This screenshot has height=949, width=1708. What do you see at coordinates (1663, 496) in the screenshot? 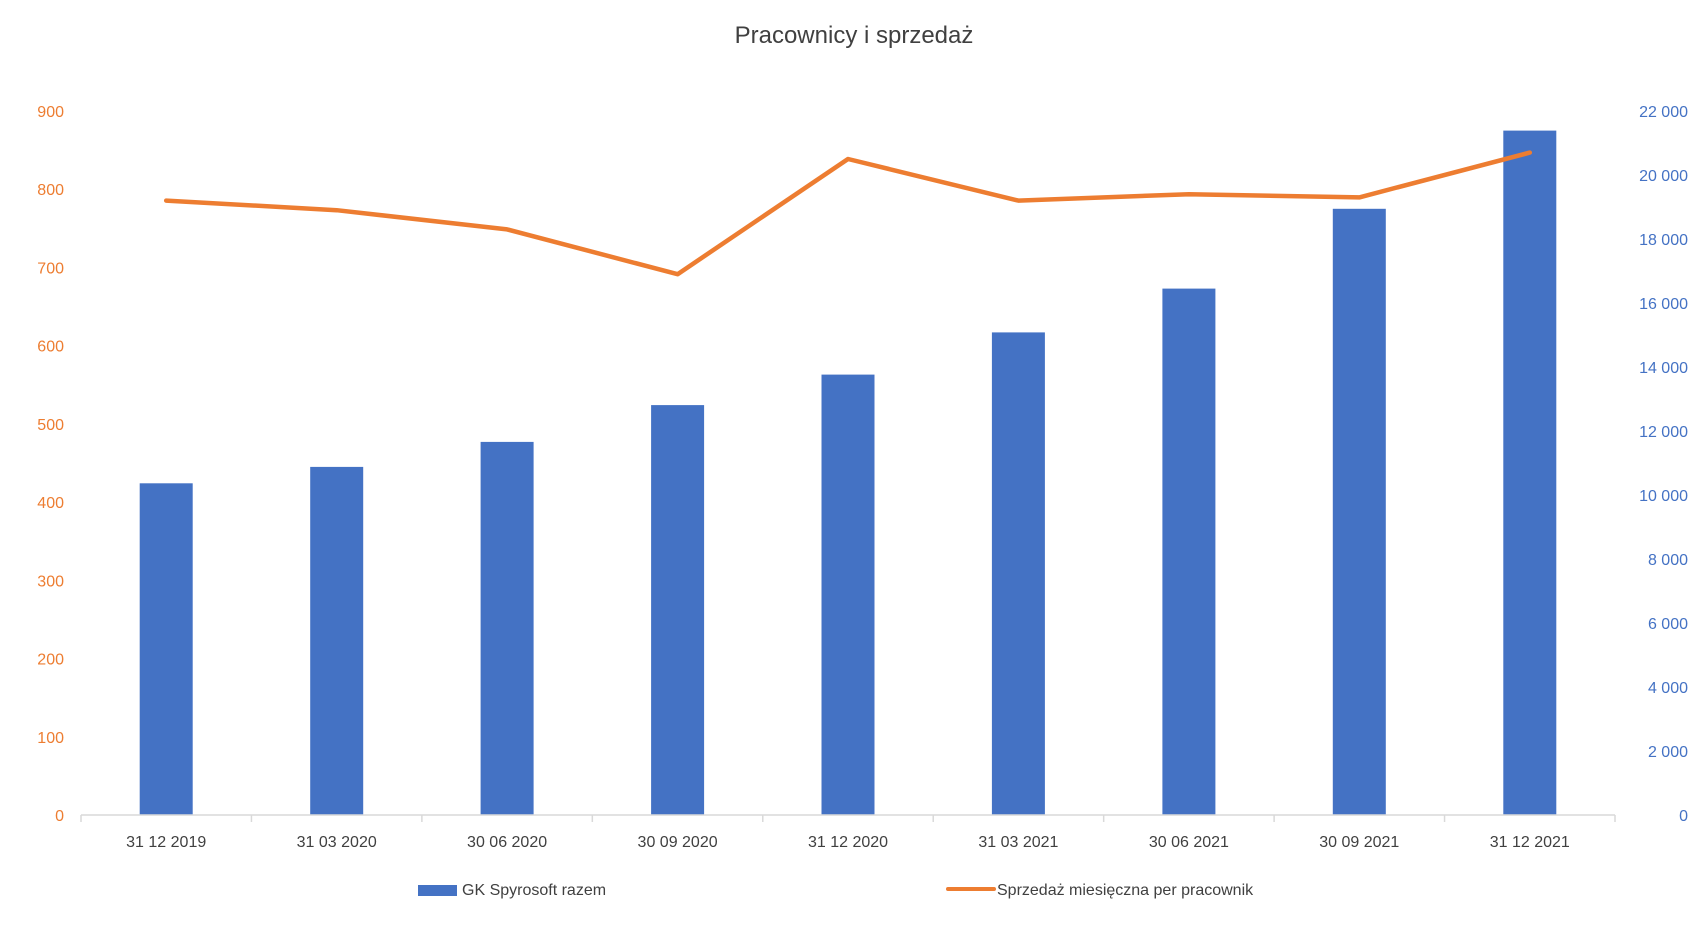
I see `right-tick-label-5: 10 000` at bounding box center [1663, 496].